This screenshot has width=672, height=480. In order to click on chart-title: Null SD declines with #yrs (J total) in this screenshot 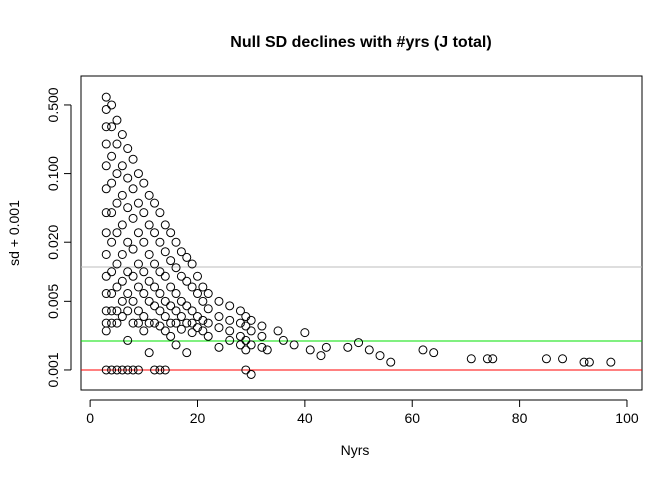, I will do `click(360, 42)`.